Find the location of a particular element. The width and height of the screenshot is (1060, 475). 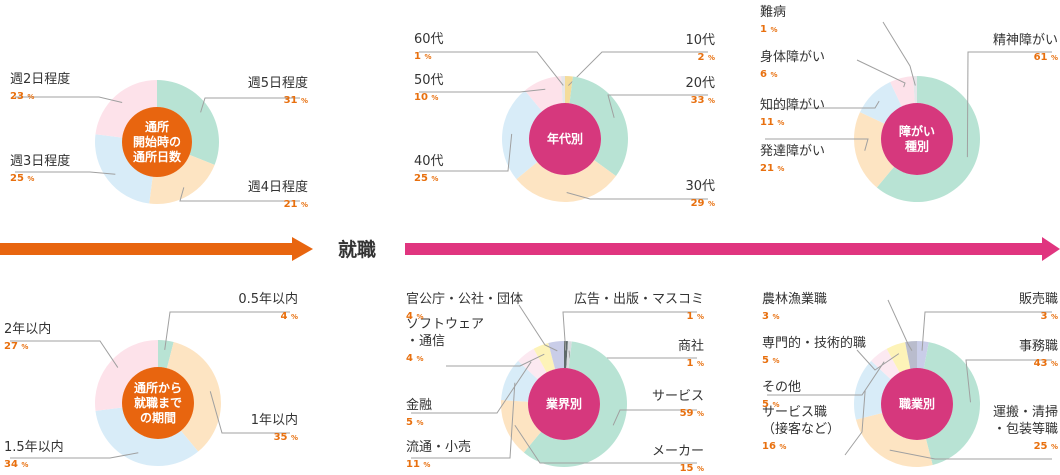

slice-label: 20代 is located at coordinates (700, 83).